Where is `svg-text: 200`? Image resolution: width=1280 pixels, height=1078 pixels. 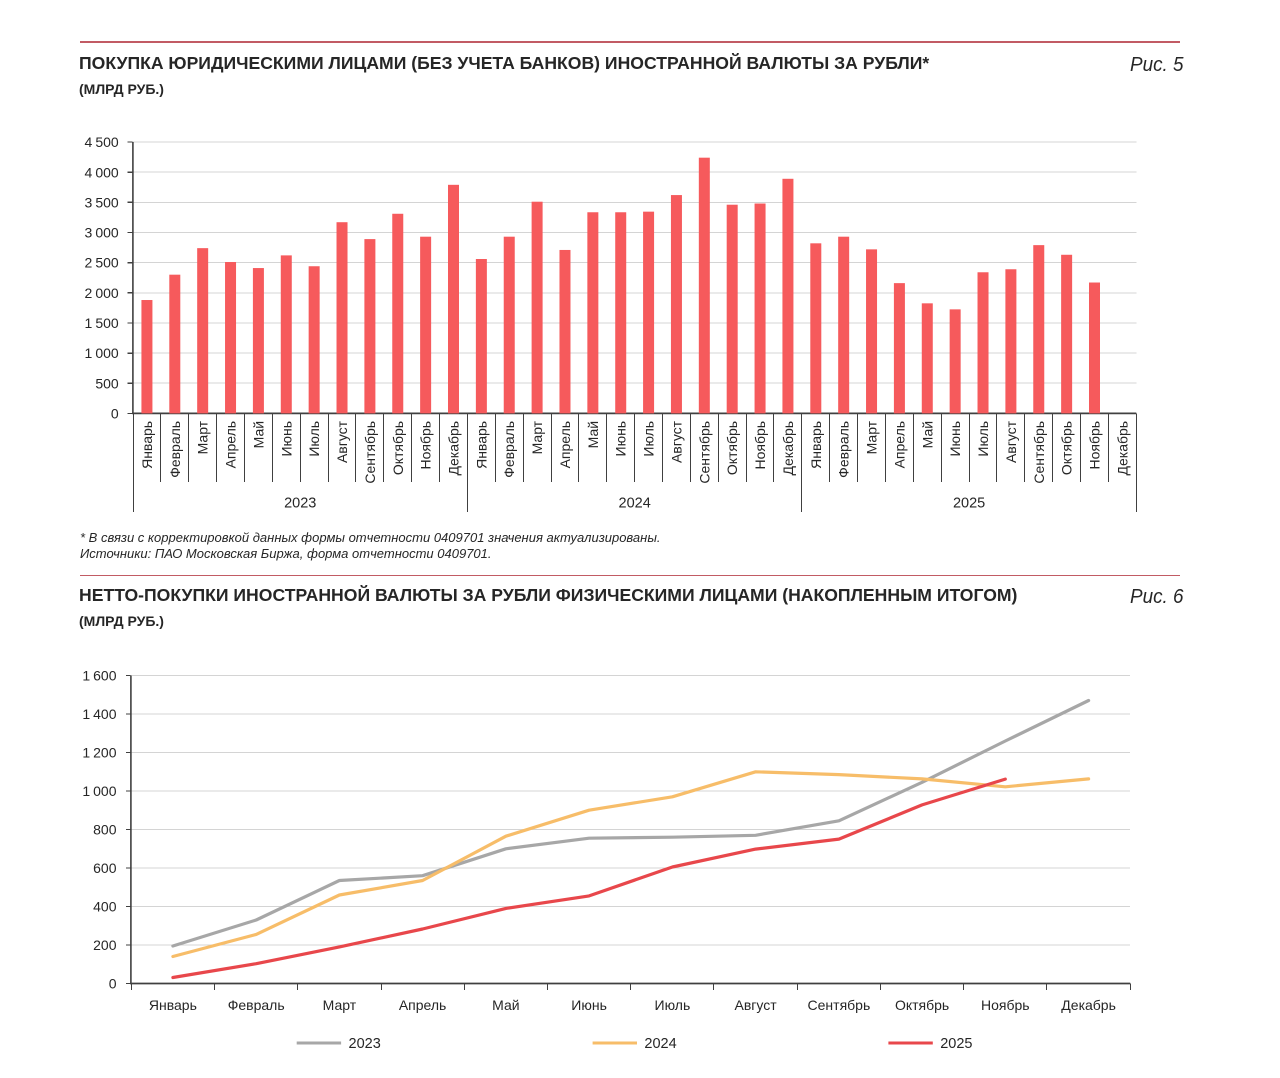 svg-text: 200 is located at coordinates (105, 945).